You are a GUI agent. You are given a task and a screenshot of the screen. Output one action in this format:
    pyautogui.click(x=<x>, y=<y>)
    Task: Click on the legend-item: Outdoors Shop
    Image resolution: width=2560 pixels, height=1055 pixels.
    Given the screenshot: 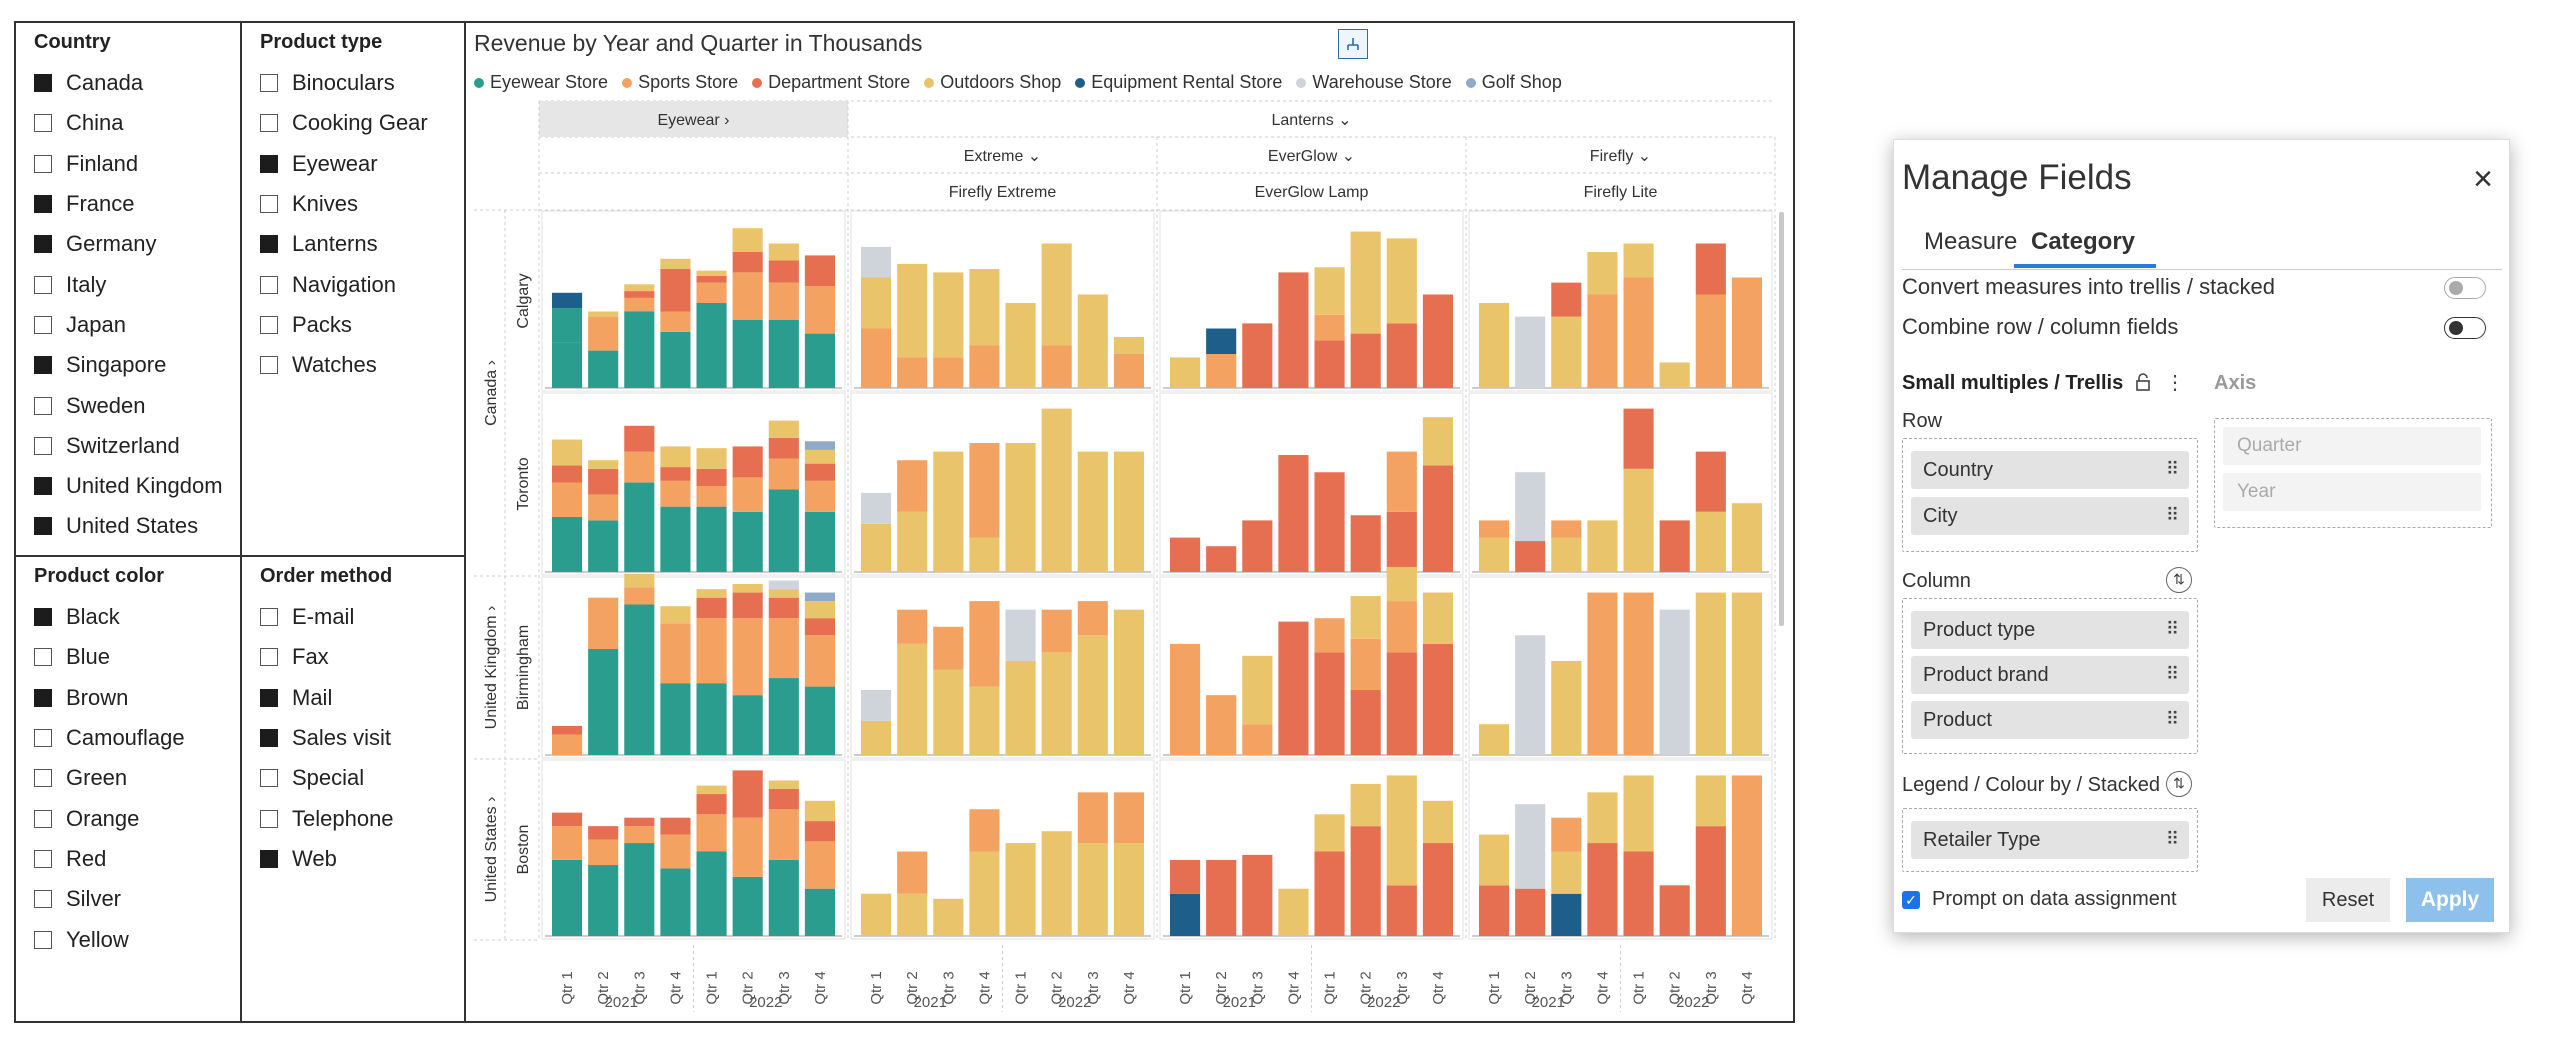 What is the action you would take?
    pyautogui.click(x=992, y=82)
    